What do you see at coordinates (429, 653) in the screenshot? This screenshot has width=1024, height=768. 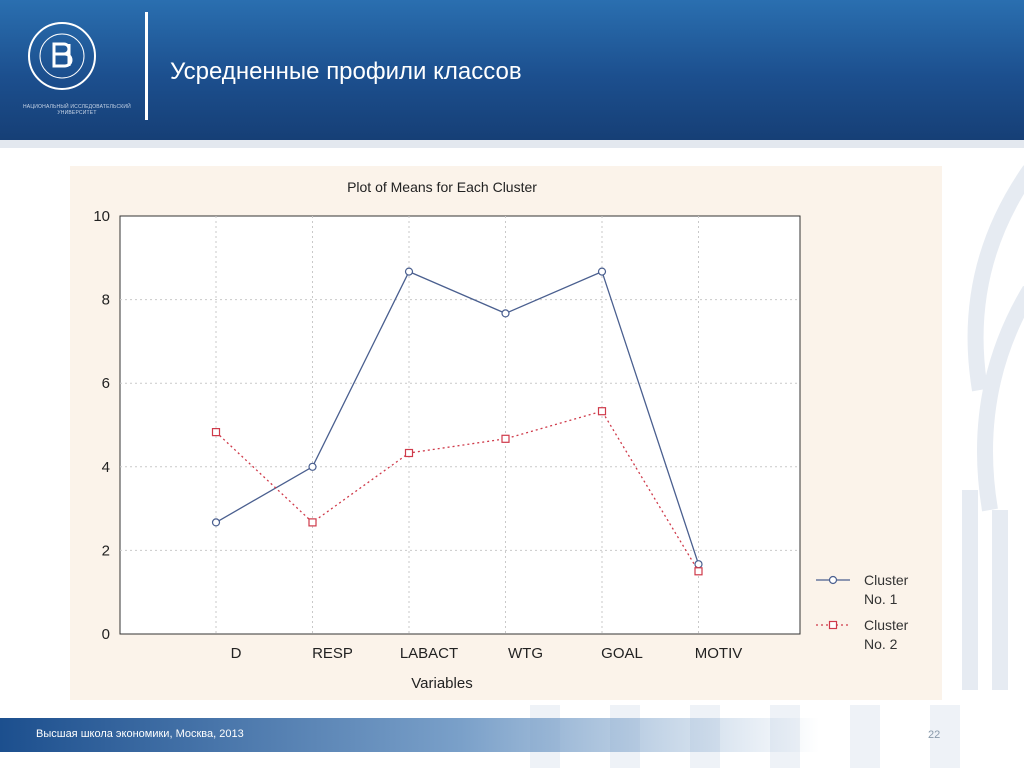 I see `x-tick-label: LABACT` at bounding box center [429, 653].